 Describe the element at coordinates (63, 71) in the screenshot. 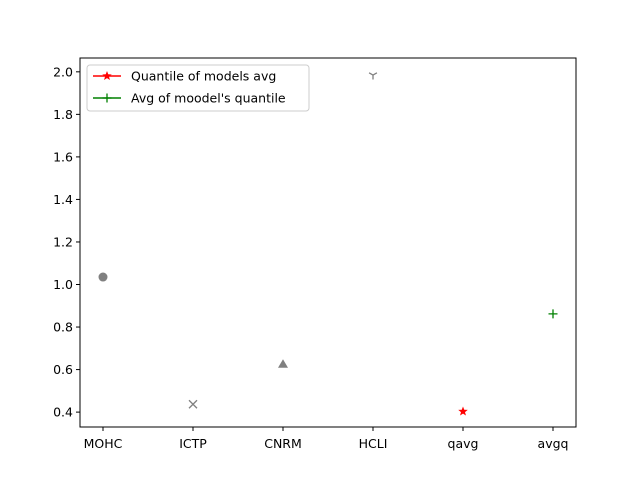

I see `y-tick-label: 2.0` at that location.